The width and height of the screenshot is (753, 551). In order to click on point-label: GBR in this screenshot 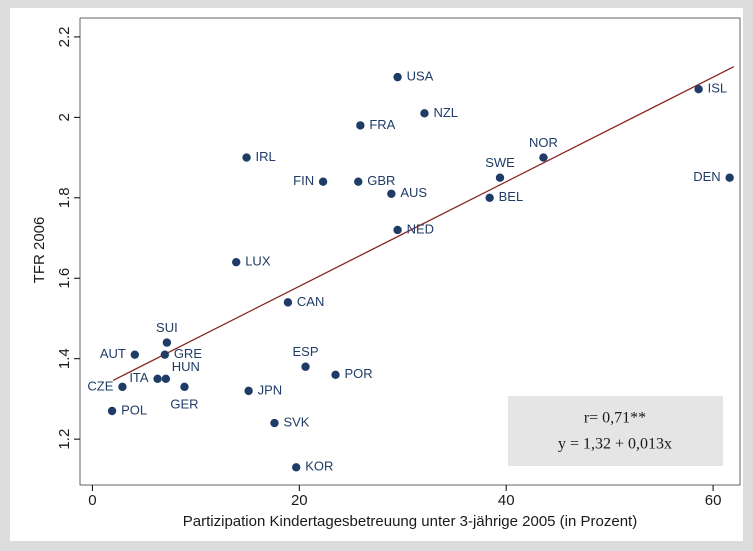, I will do `click(381, 180)`.